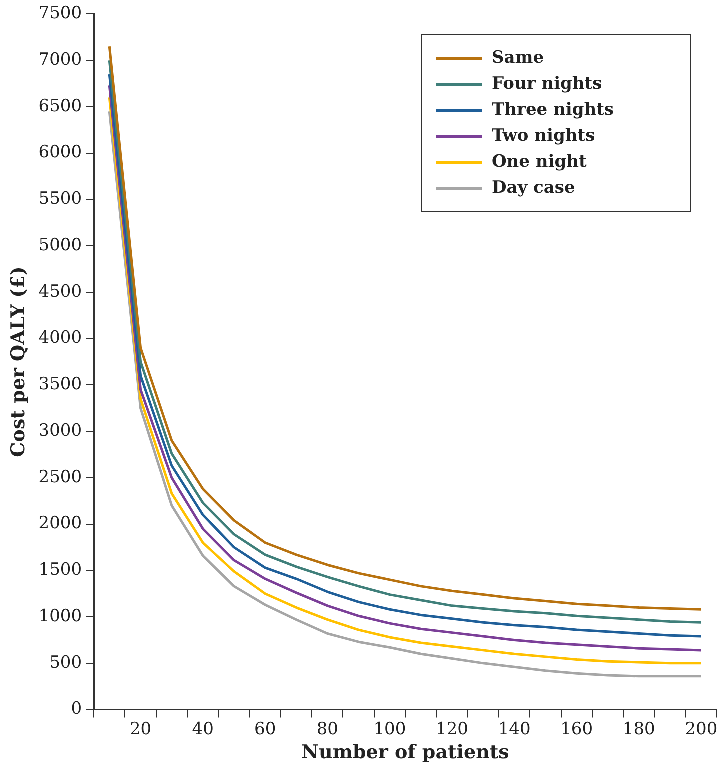 Image resolution: width=725 pixels, height=771 pixels. Describe the element at coordinates (60, 106) in the screenshot. I see `y-tick-label: 6500` at that location.